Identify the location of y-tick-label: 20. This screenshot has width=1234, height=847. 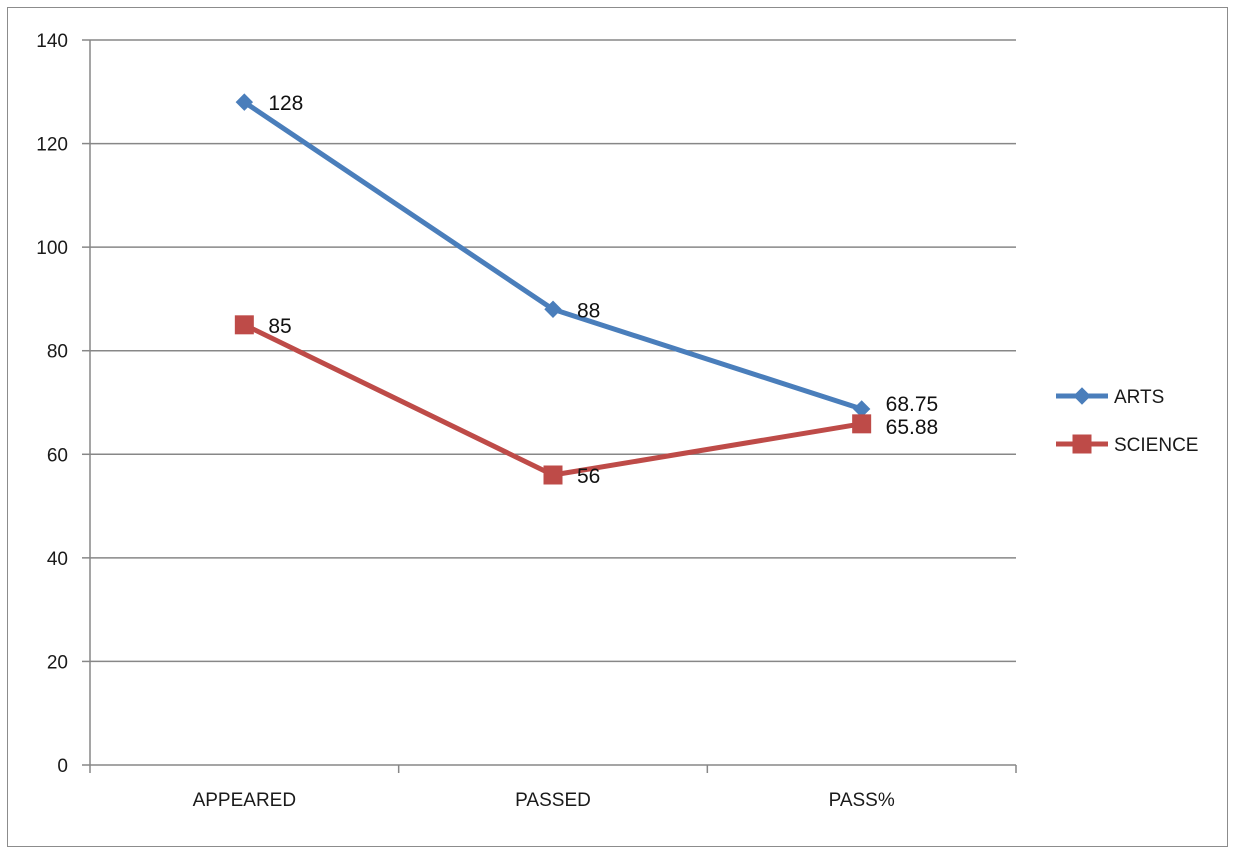
(57, 662).